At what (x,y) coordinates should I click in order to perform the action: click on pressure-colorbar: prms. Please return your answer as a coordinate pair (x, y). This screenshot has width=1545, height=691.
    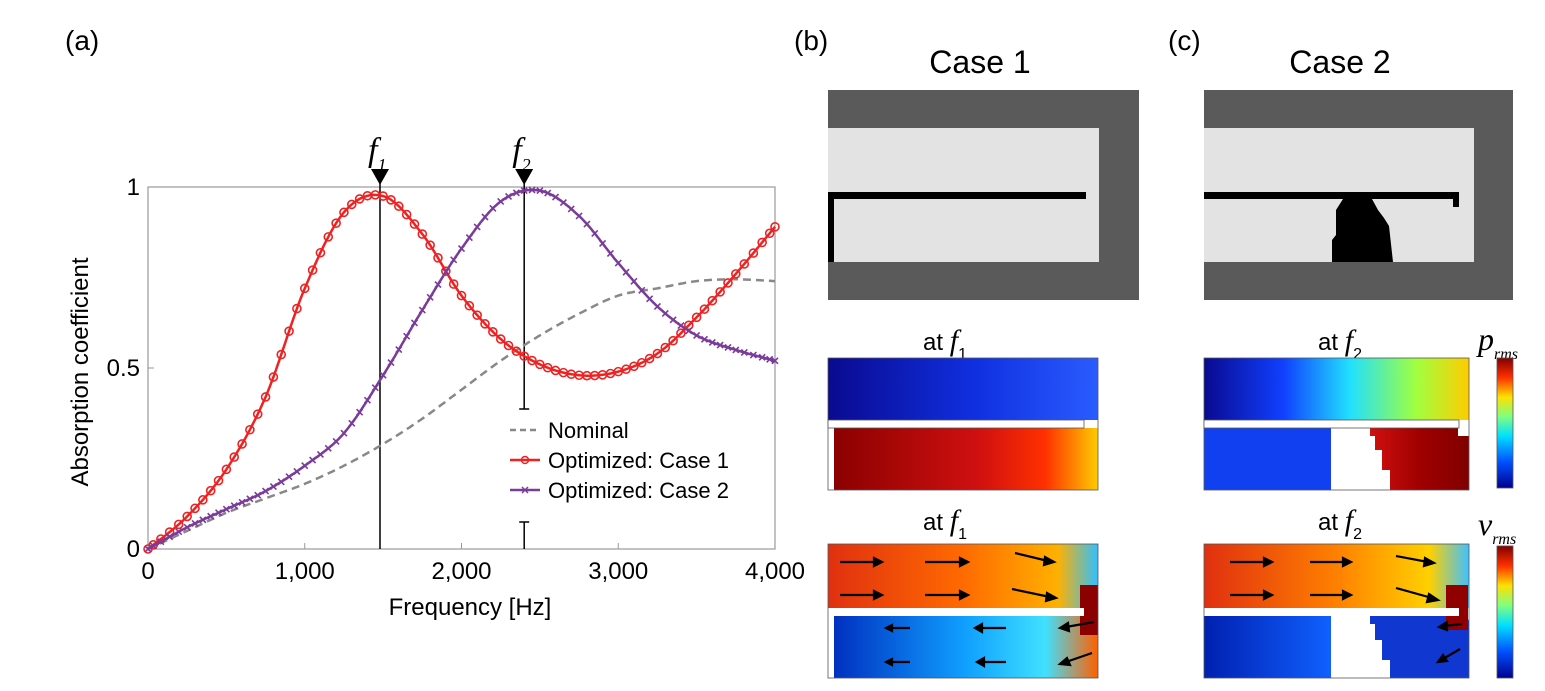
    Looking at the image, I should click on (1497, 405).